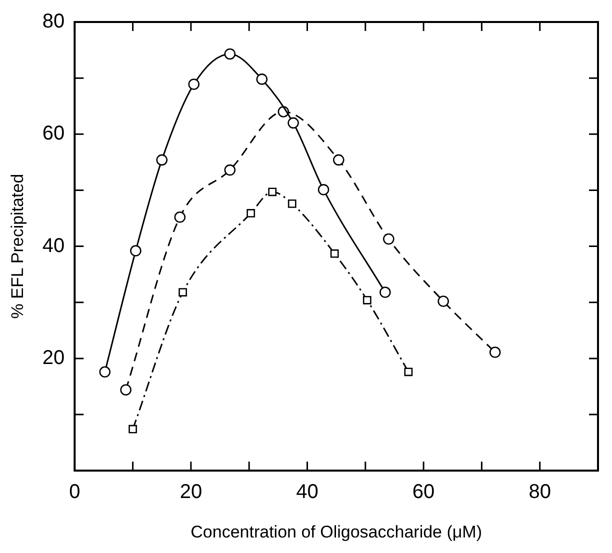 Image resolution: width=612 pixels, height=553 pixels. Describe the element at coordinates (336, 532) in the screenshot. I see `x-axis-title: Concentration of Oligosaccharide (μM)` at that location.